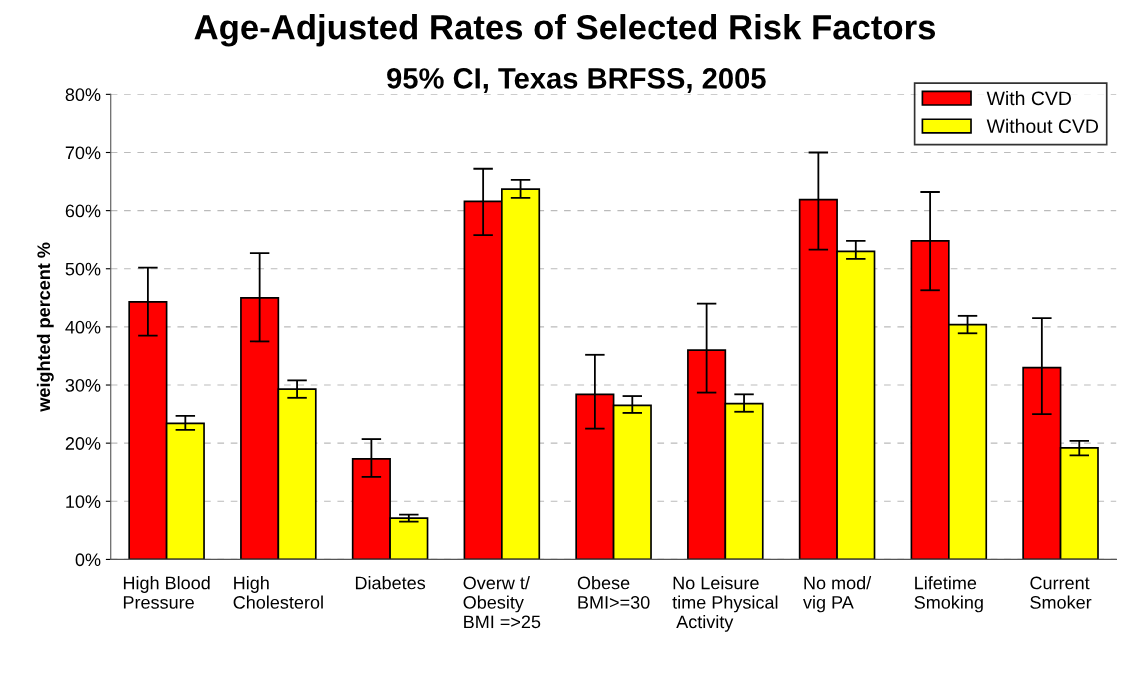 The width and height of the screenshot is (1130, 674). What do you see at coordinates (390, 583) in the screenshot?
I see `x-tick-label: Diabetes` at bounding box center [390, 583].